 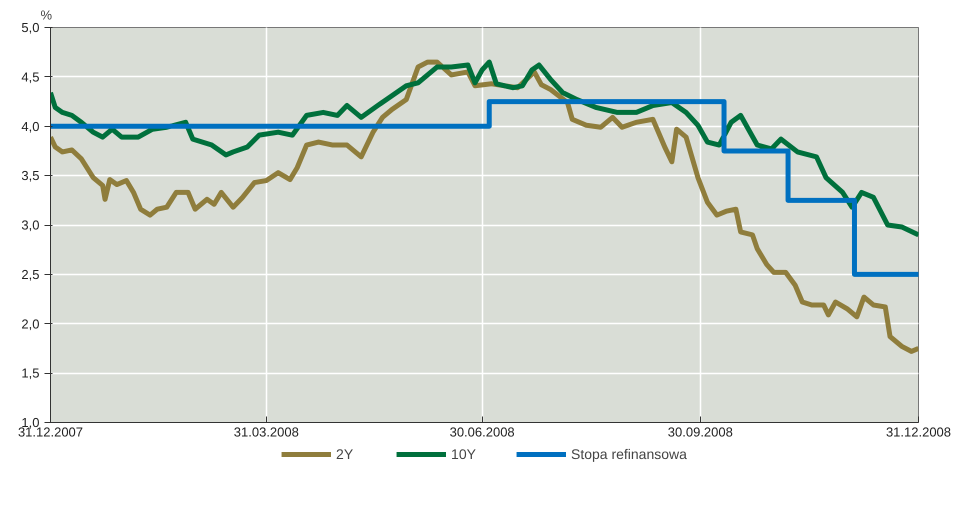 I want to click on y-tick-label: 2,0, so click(x=30, y=324).